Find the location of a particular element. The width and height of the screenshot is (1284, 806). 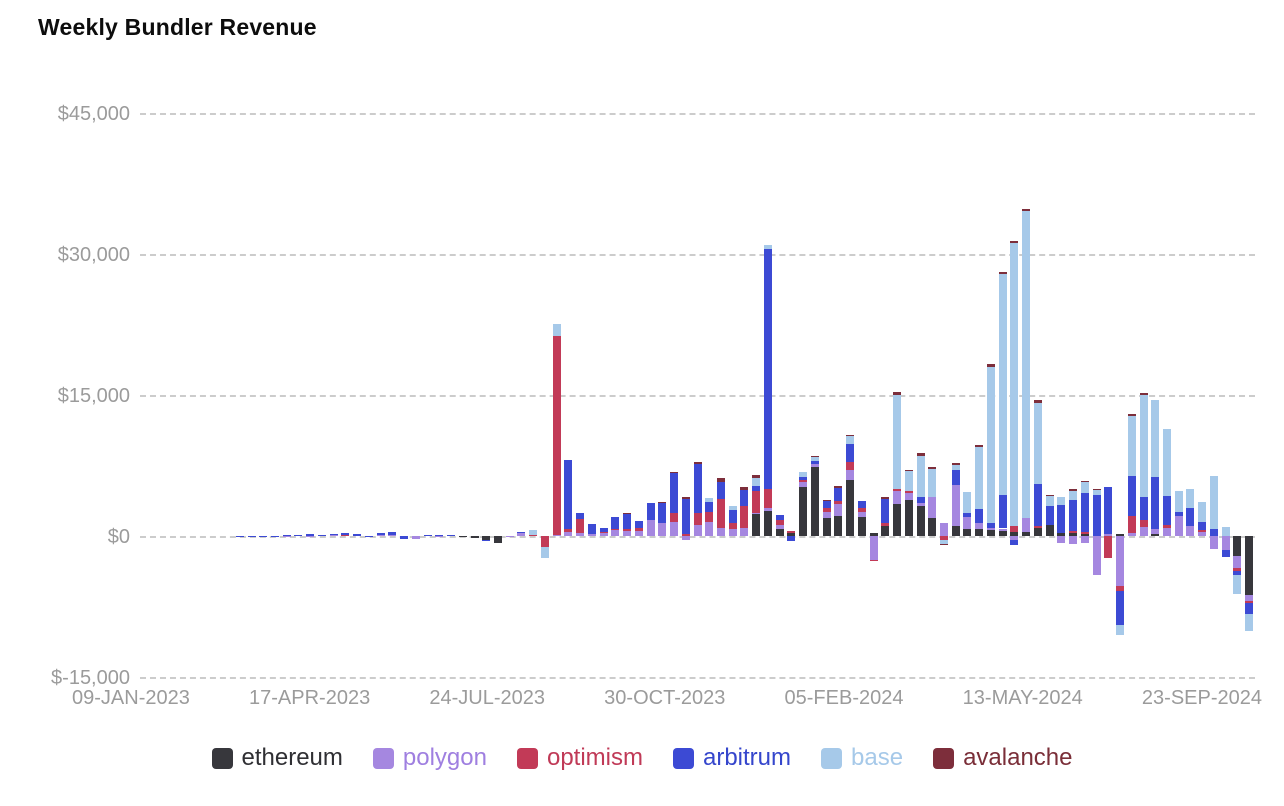

legend-item-ethereum: ethereum is located at coordinates (277, 758).